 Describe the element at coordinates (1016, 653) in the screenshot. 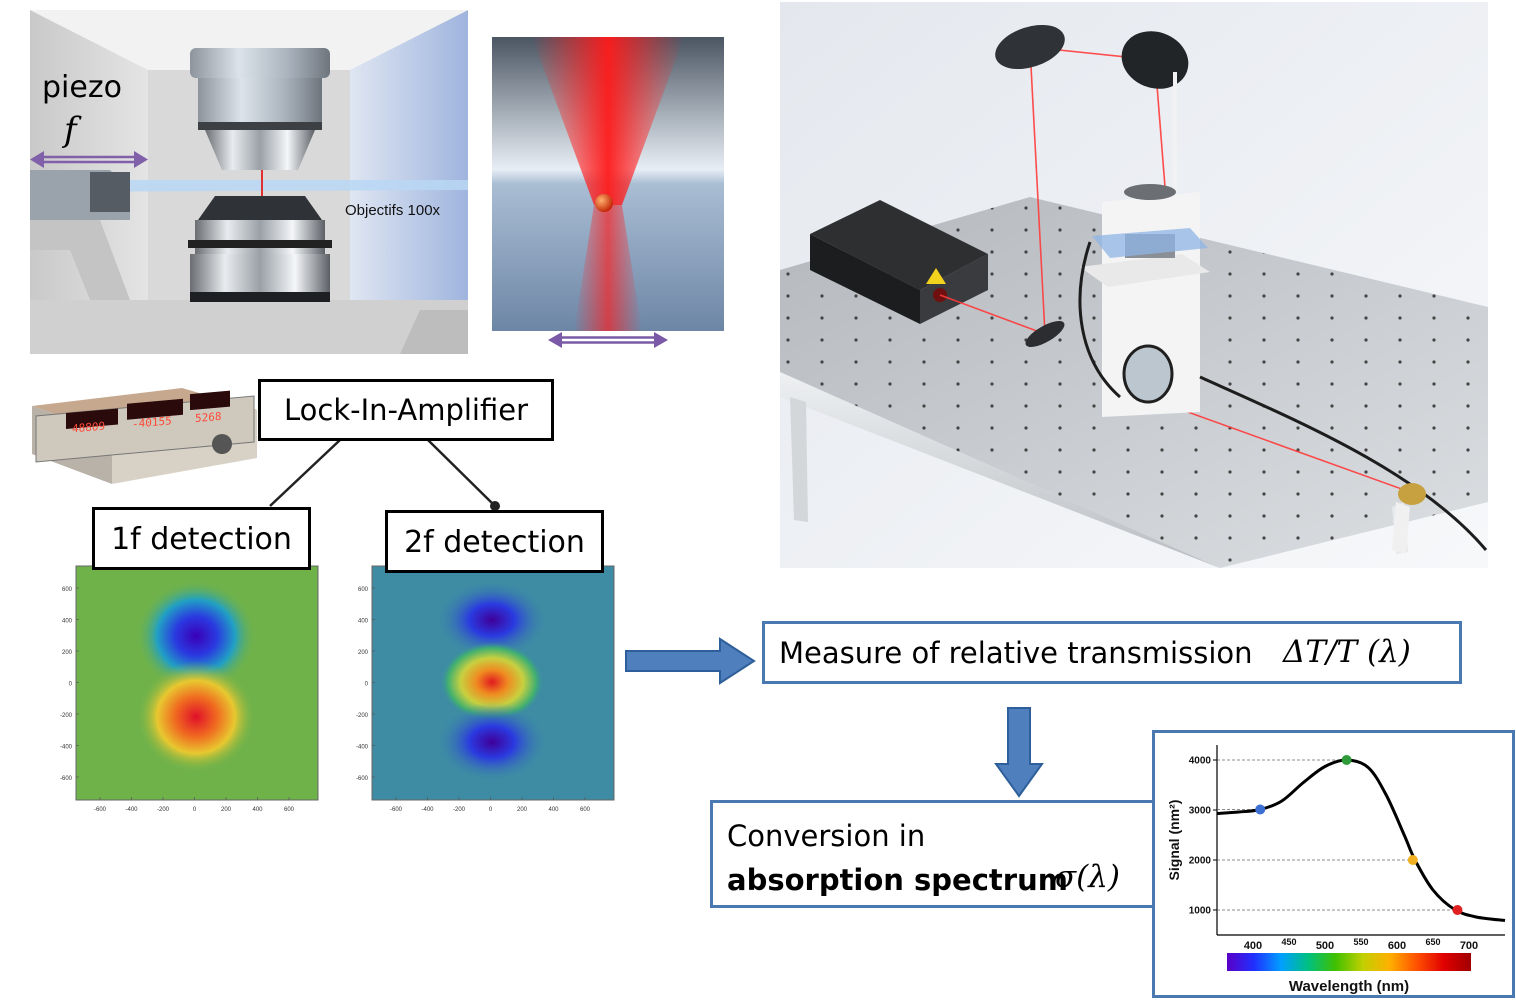

I see `measure-text: Measure of relative transmission` at that location.